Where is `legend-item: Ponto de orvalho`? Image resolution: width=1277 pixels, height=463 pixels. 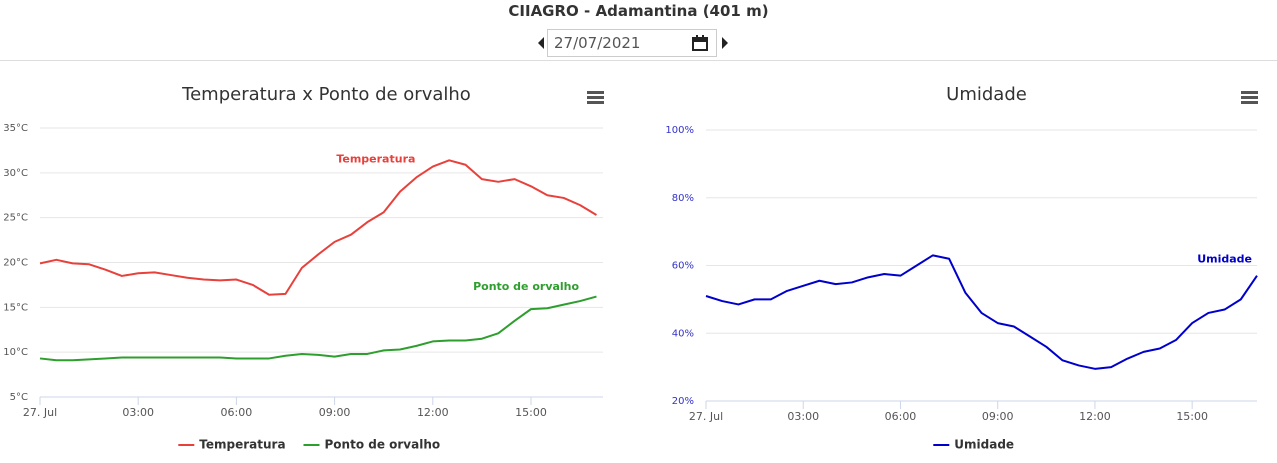 legend-item: Ponto de orvalho is located at coordinates (383, 445).